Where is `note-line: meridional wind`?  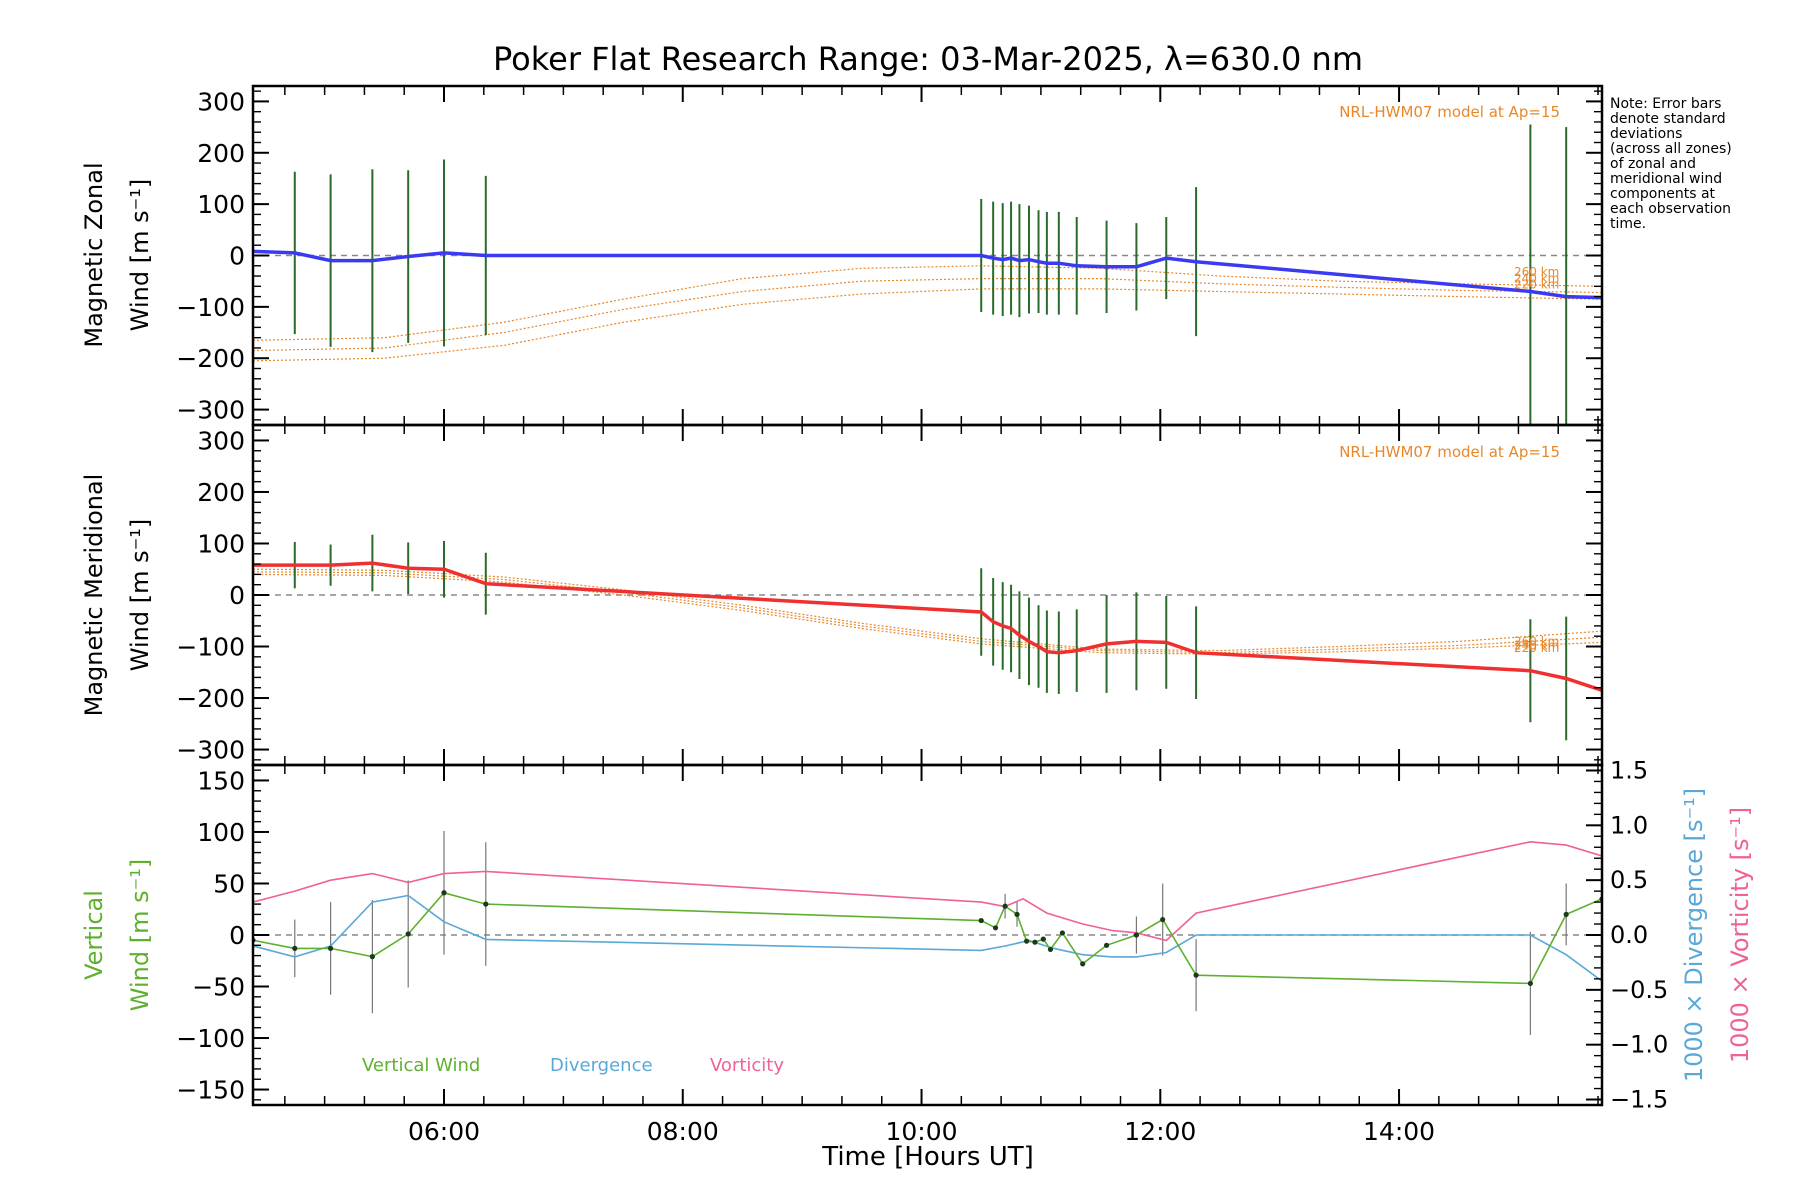 note-line: meridional wind is located at coordinates (1666, 179).